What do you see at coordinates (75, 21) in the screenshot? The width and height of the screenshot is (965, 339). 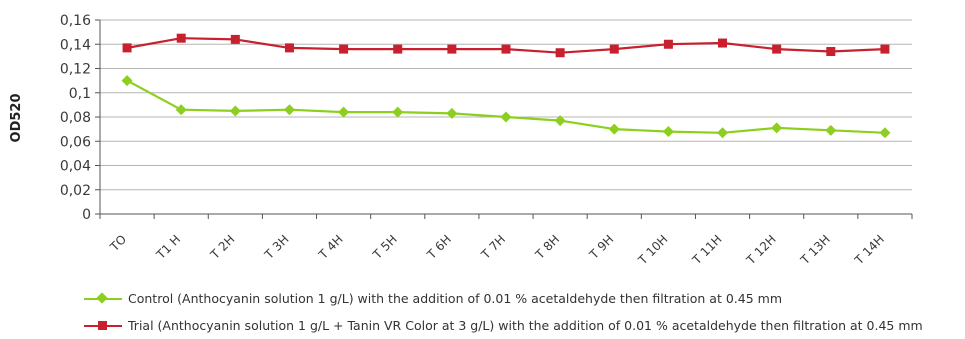 I see `y-tick-label: 0,16` at bounding box center [75, 21].